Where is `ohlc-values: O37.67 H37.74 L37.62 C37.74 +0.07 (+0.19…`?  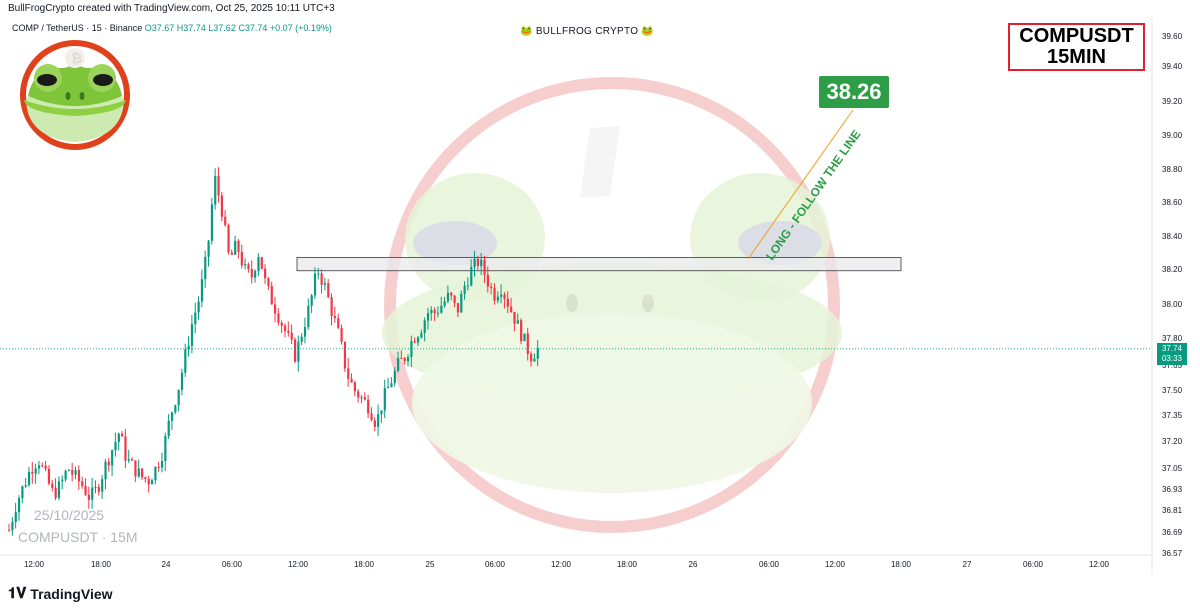
ohlc-values: O37.67 H37.74 L37.62 C37.74 +0.07 (+0.19… is located at coordinates (238, 28).